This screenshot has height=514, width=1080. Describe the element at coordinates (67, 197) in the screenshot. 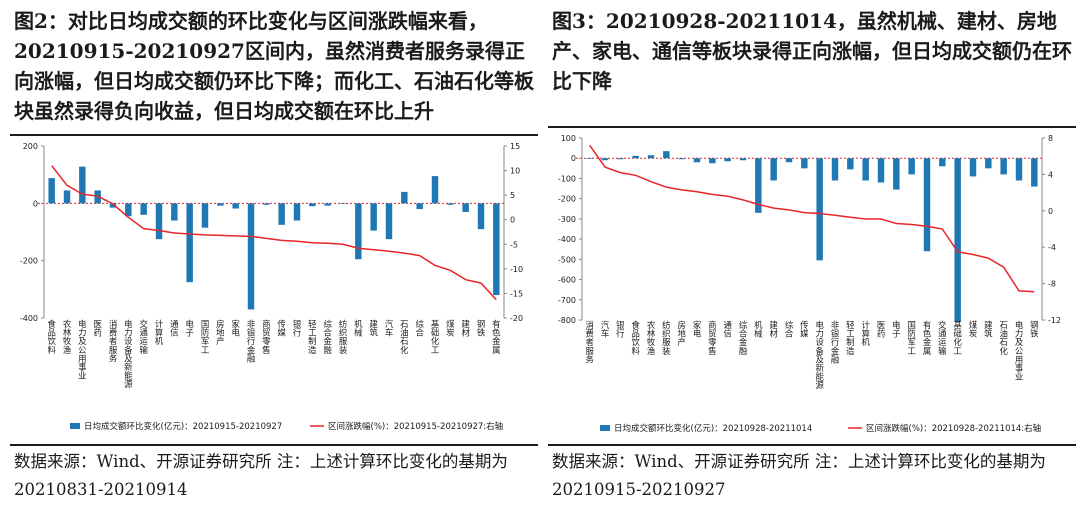

I see `bar-农林牧渔` at that location.